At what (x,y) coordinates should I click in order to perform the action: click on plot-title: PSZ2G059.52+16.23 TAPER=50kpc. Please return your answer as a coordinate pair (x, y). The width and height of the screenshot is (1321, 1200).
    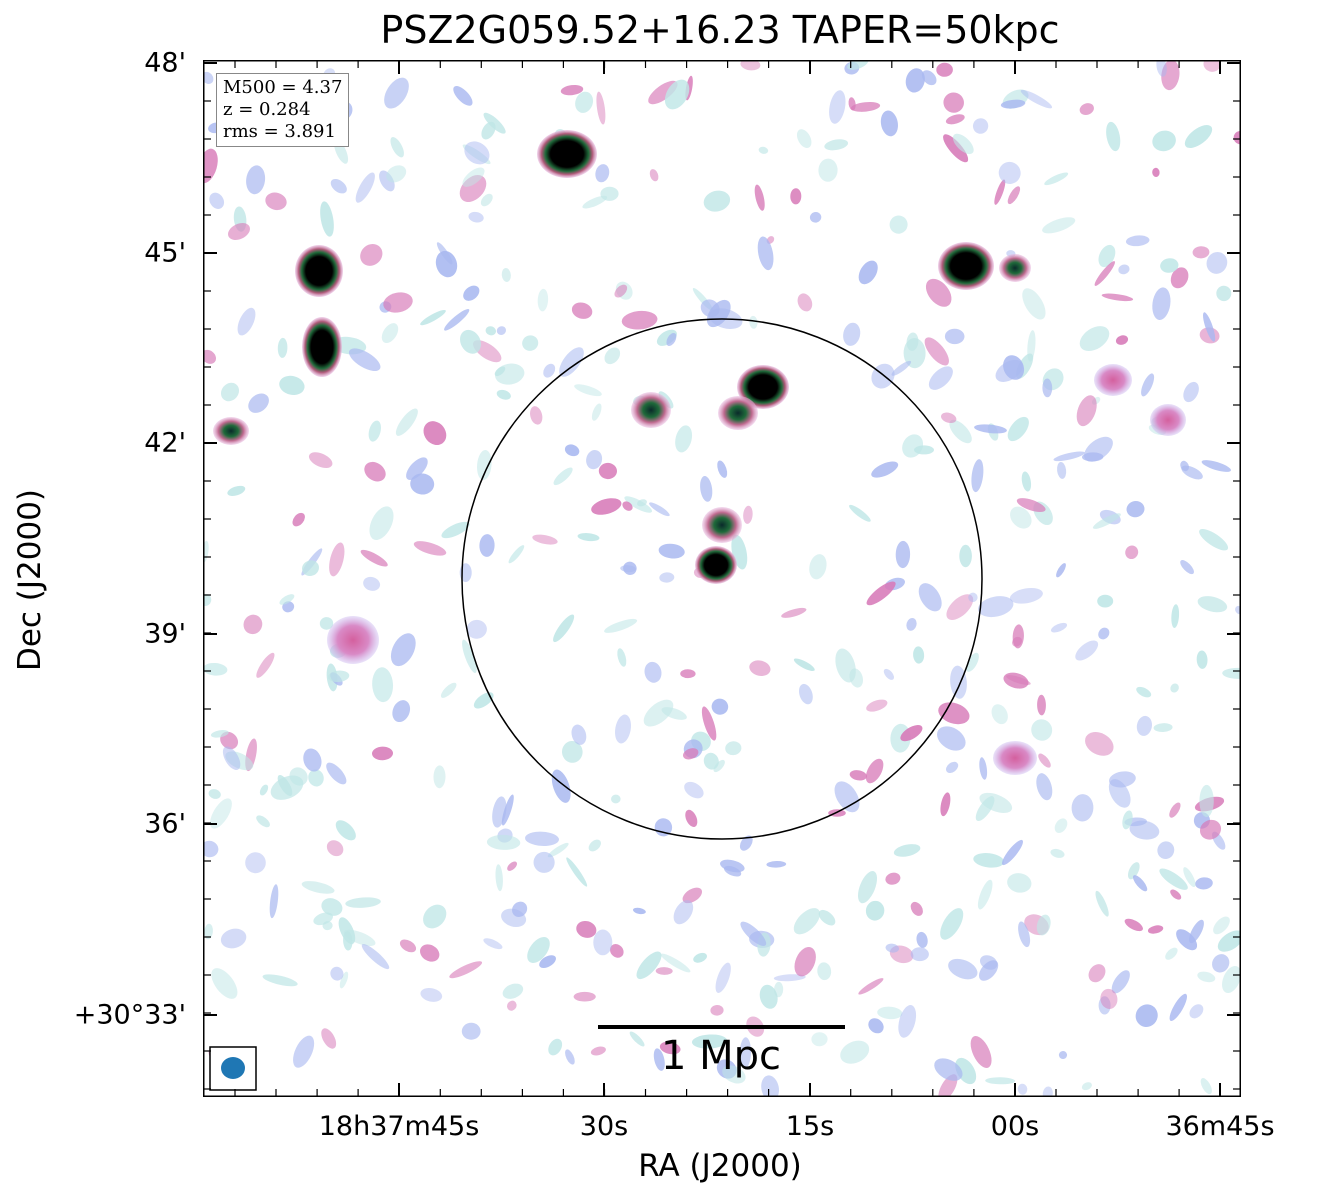
    Looking at the image, I should click on (720, 30).